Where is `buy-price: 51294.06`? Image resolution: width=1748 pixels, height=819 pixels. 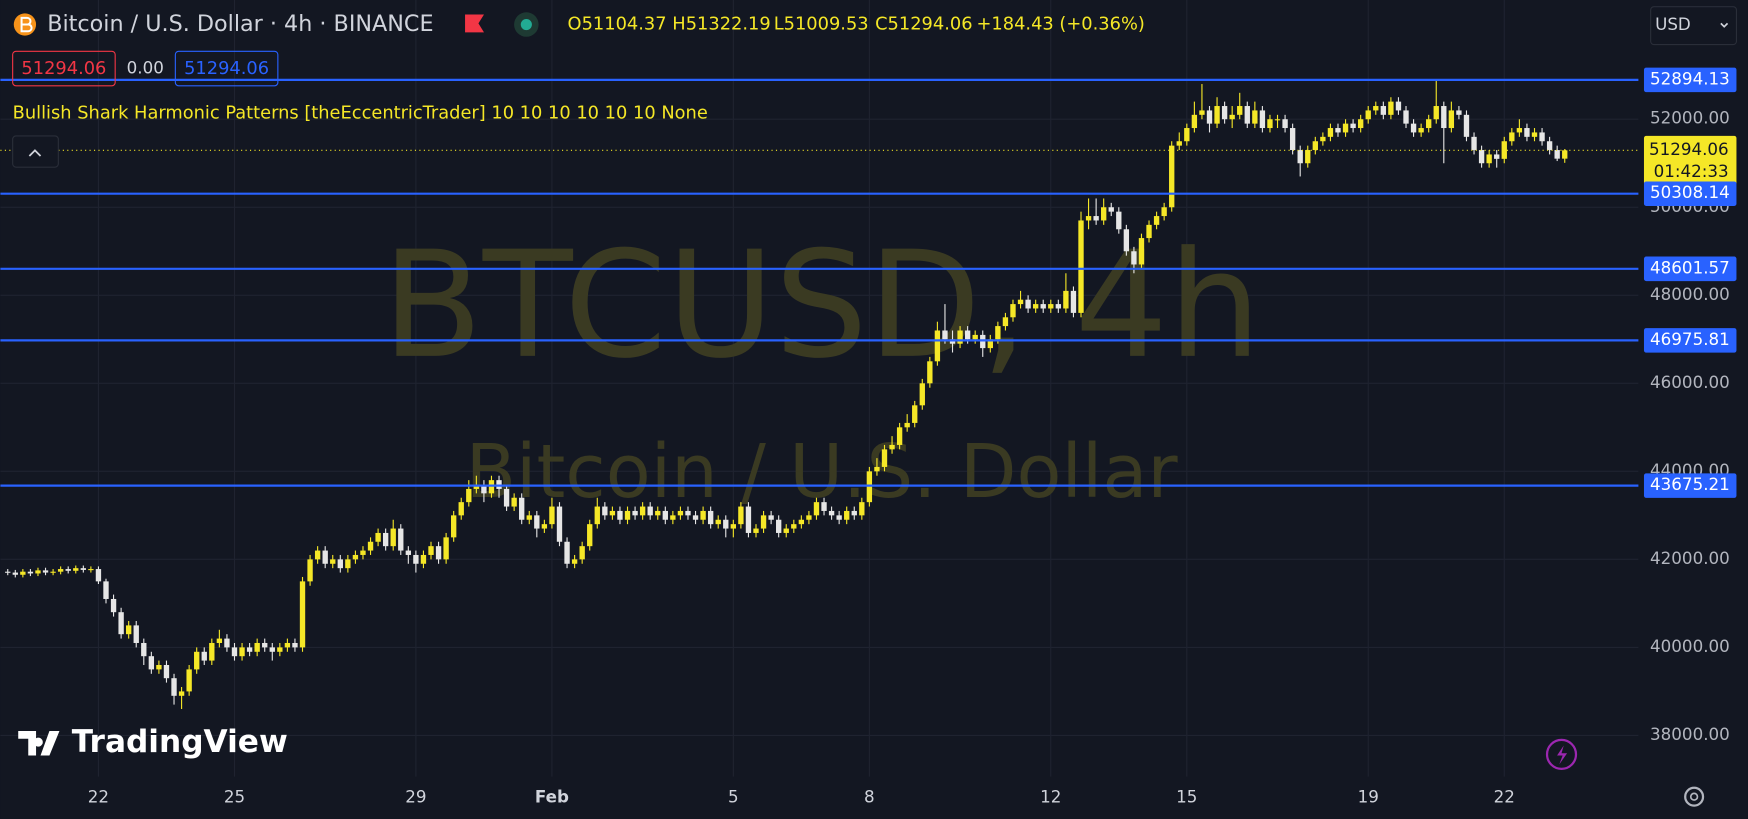 buy-price: 51294.06 is located at coordinates (226, 68).